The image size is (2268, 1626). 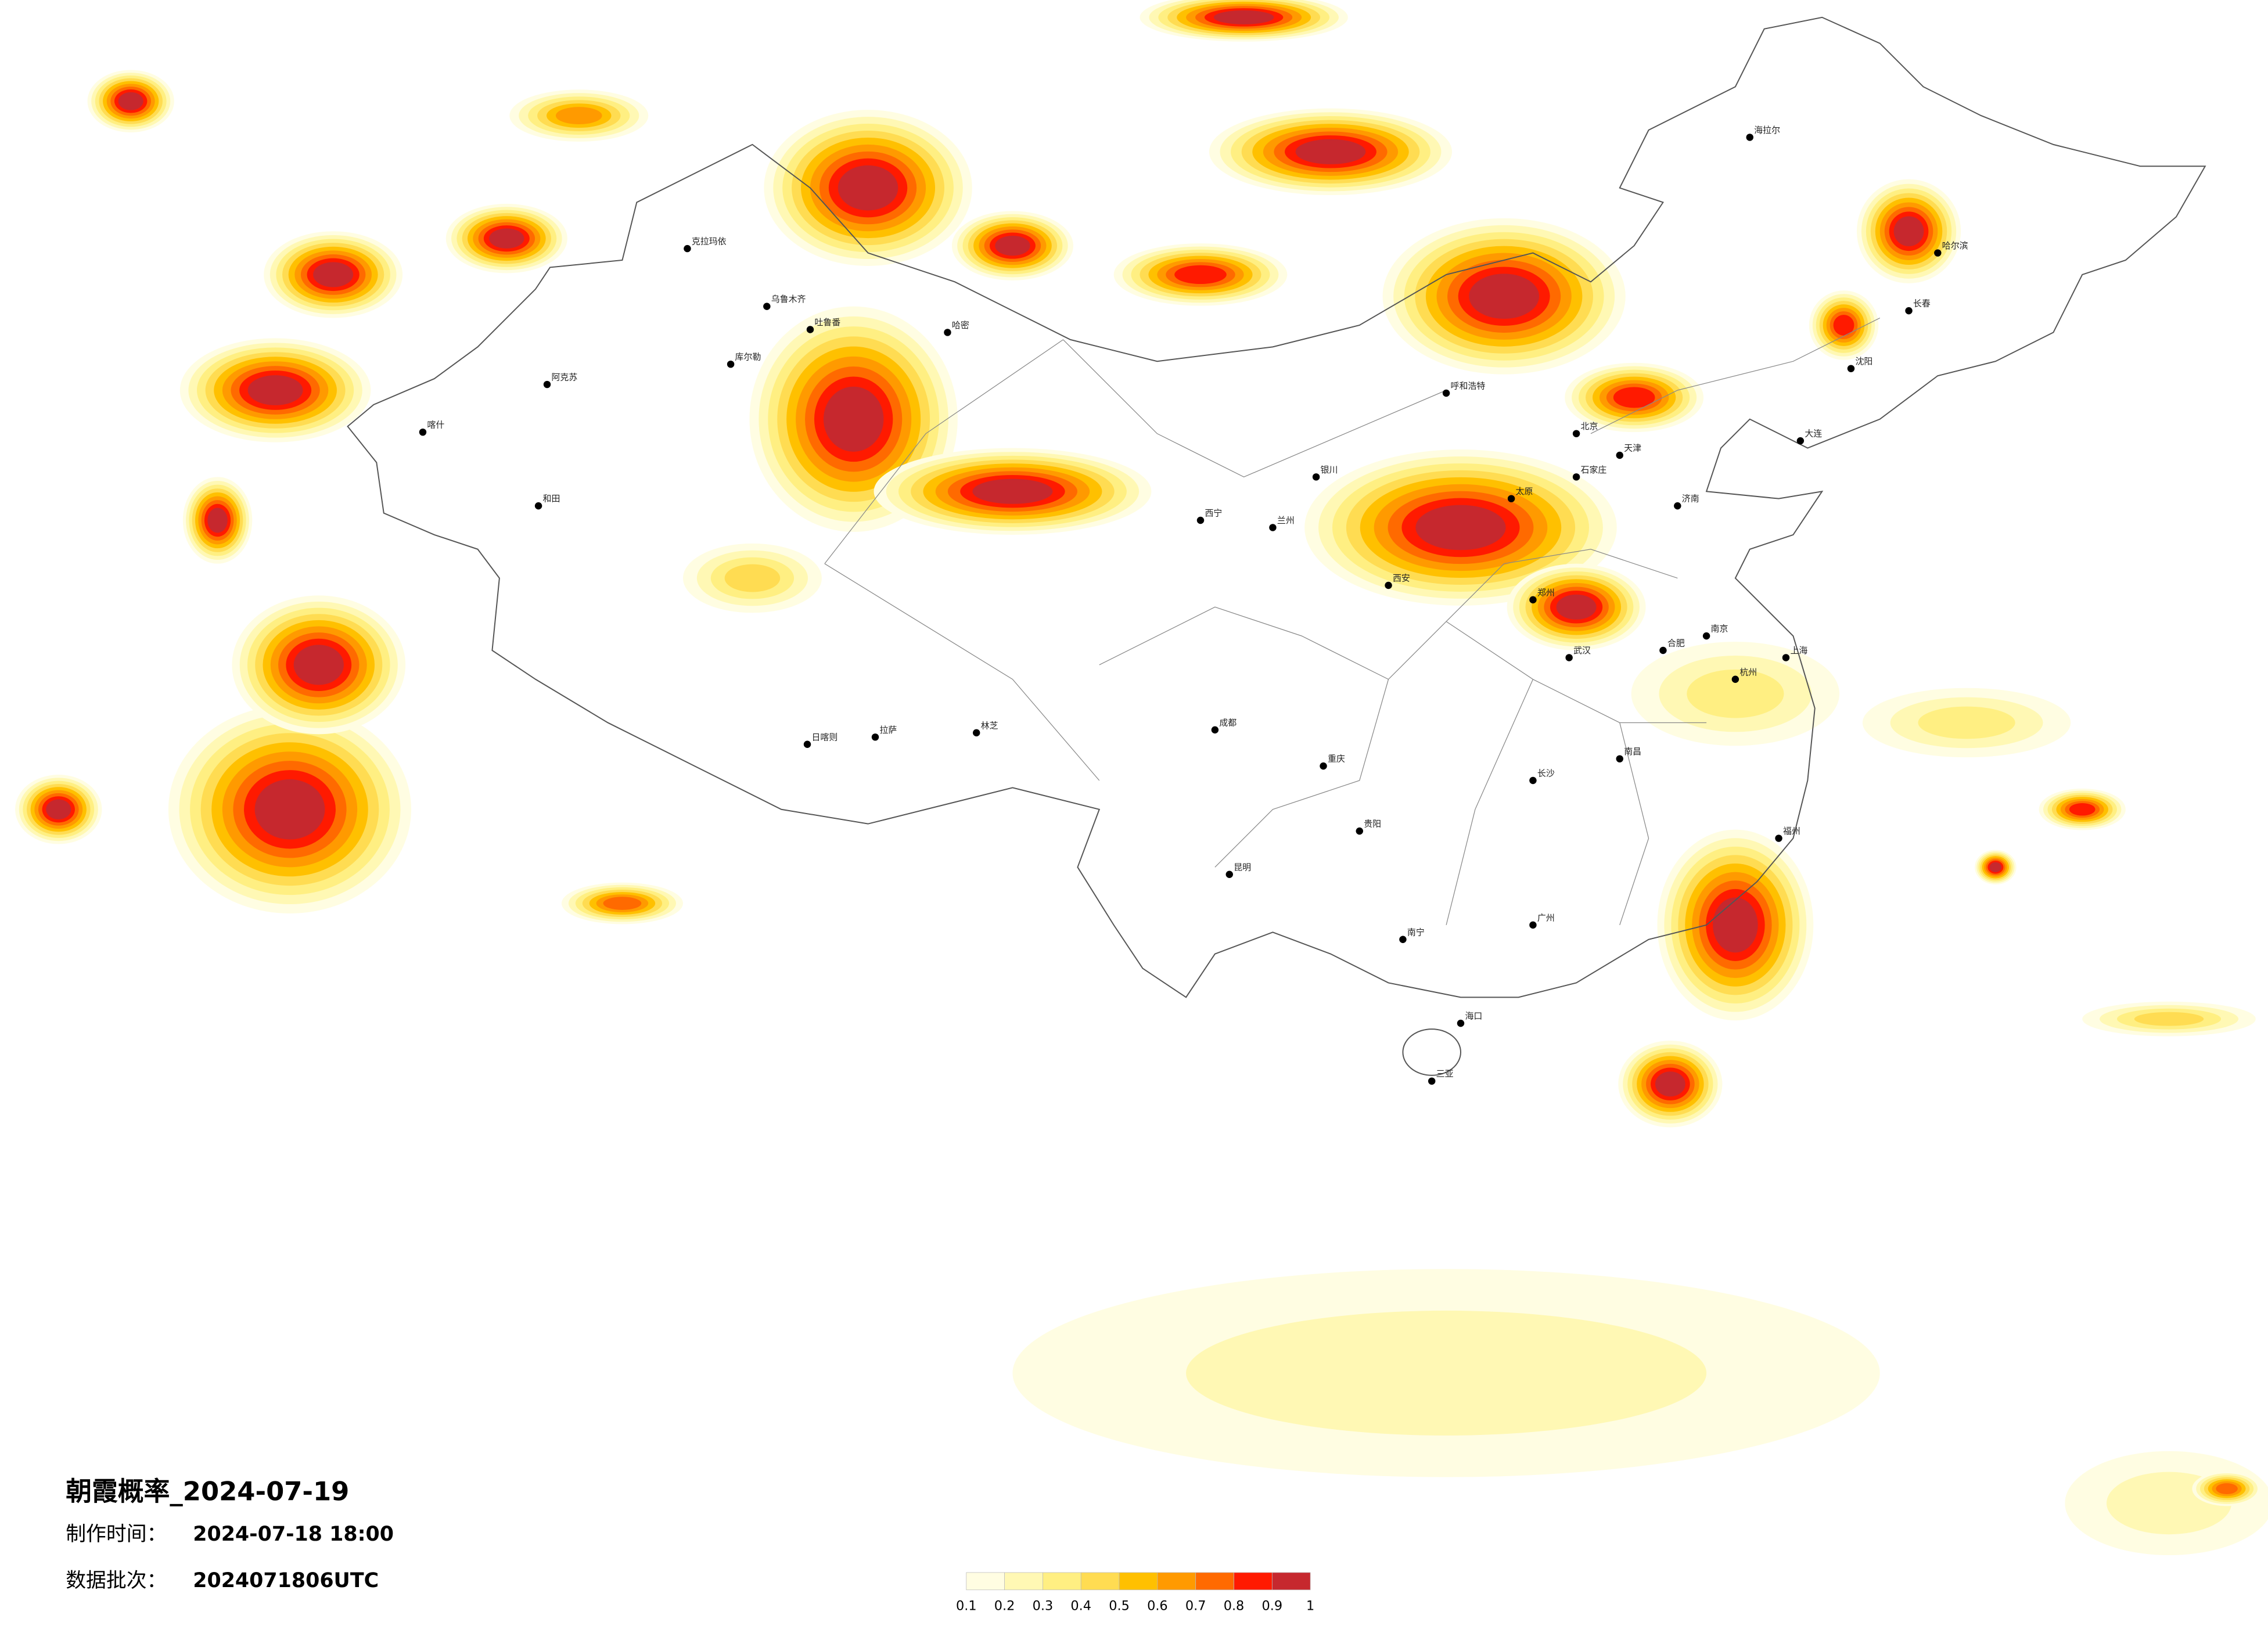 I want to click on batch-label: 数据批次：, so click(x=116, y=1581).